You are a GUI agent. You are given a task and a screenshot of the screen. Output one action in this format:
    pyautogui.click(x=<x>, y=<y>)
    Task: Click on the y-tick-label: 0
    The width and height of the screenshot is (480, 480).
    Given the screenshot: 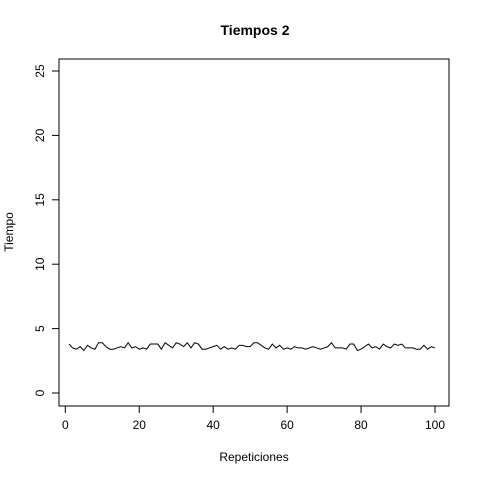 What is the action you would take?
    pyautogui.click(x=40, y=392)
    